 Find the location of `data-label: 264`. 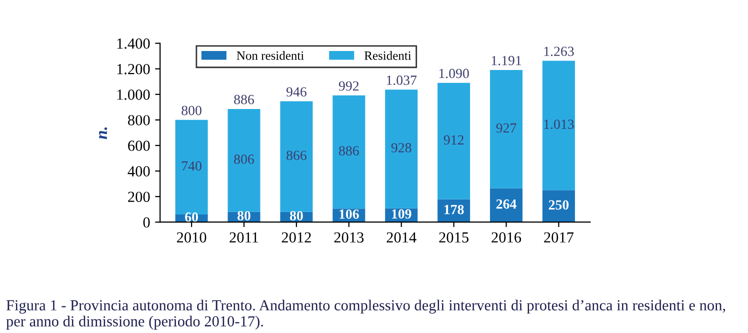

data-label: 264 is located at coordinates (506, 204).